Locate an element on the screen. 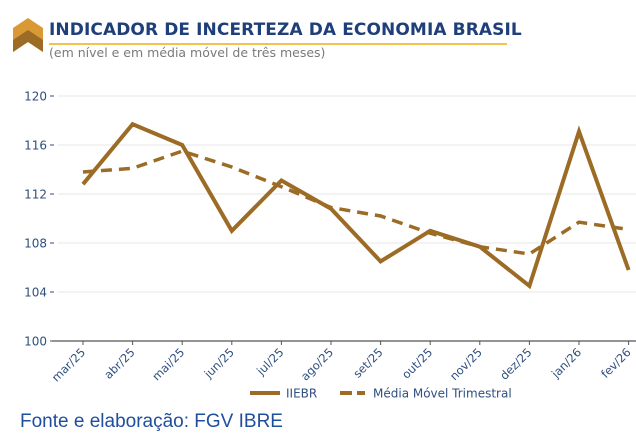 This screenshot has height=446, width=636. y-tick-label: 120 is located at coordinates (35, 97).